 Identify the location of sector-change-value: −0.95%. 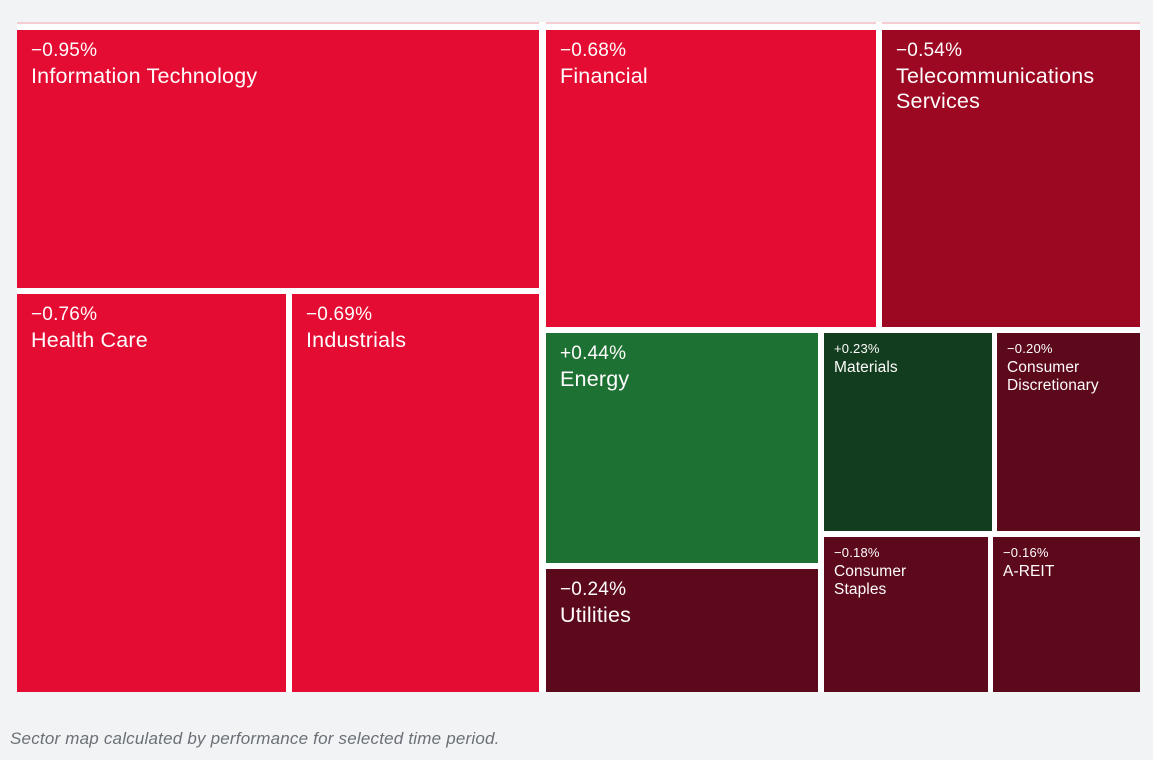
(64, 50).